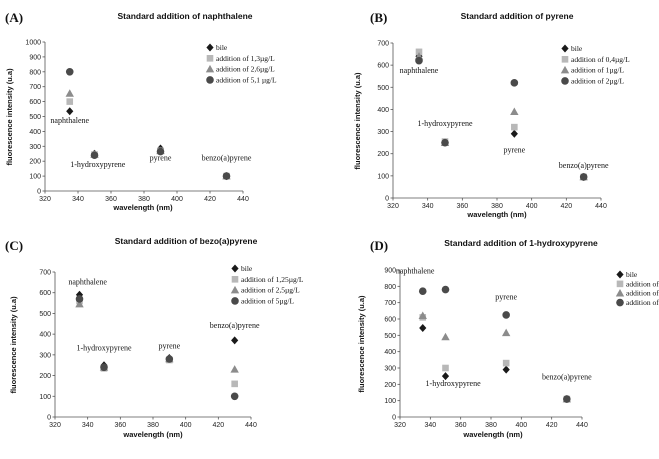  What do you see at coordinates (582, 425) in the screenshot?
I see `x-tick-label: 440` at bounding box center [582, 425].